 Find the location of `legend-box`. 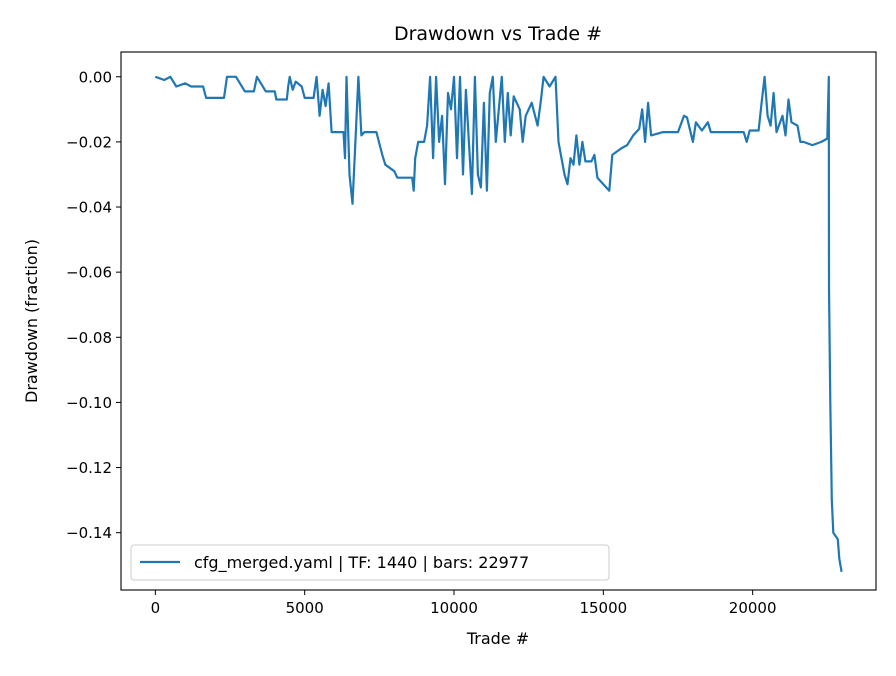

legend-box is located at coordinates (370, 562).